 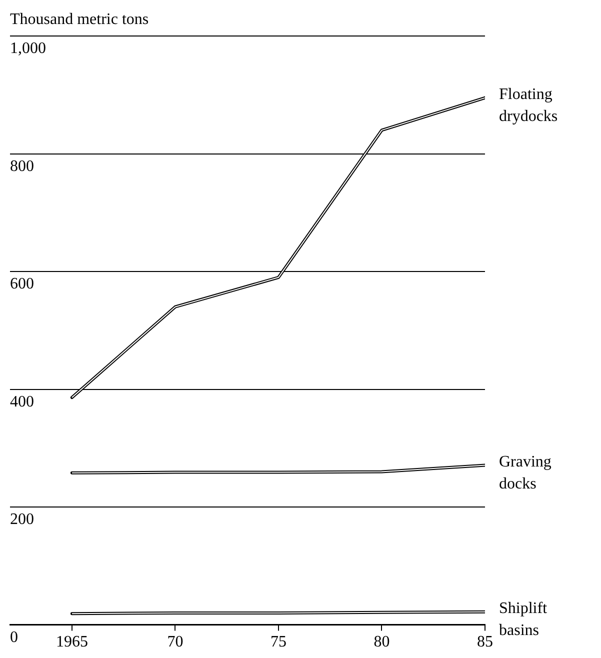 What do you see at coordinates (22, 284) in the screenshot?
I see `y-tick-label: 600` at bounding box center [22, 284].